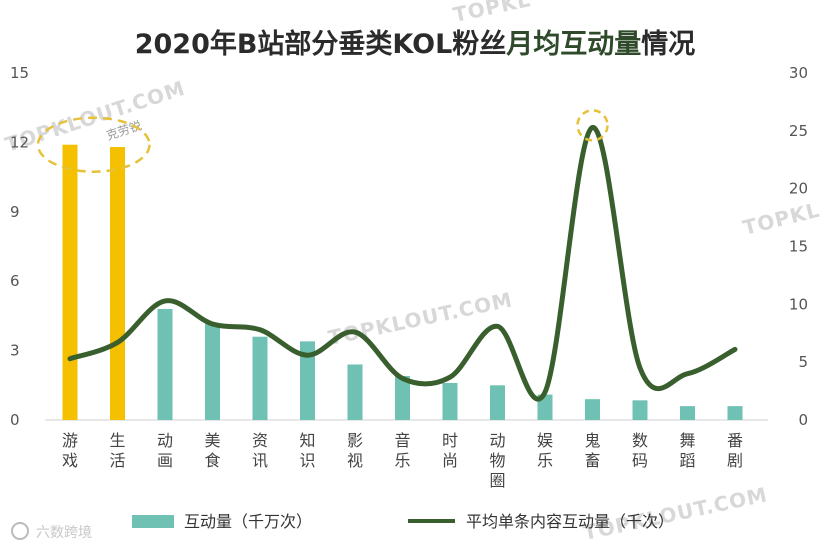  I want to click on right-tick-label: 10, so click(798, 304).